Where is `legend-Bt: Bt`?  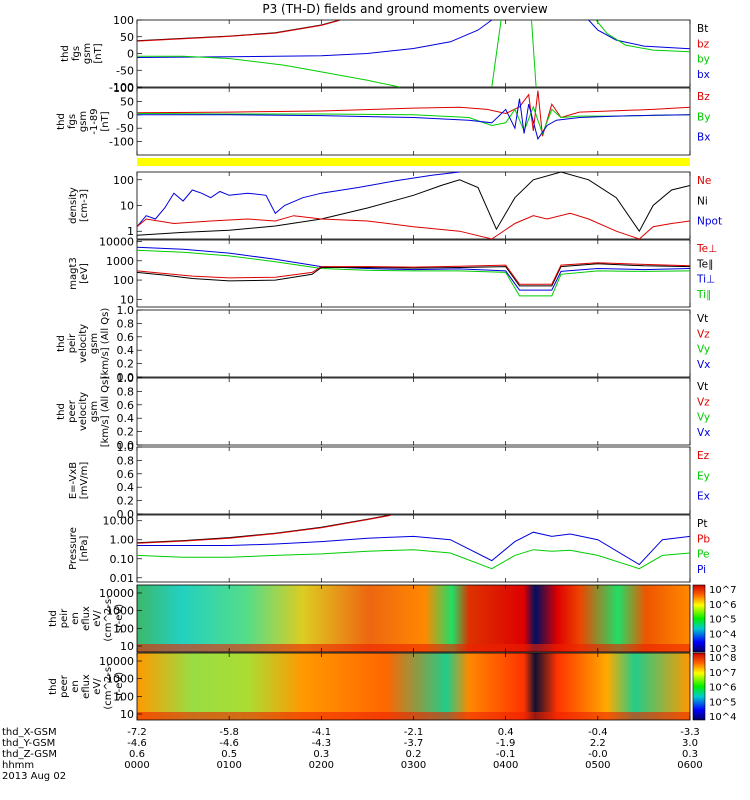 legend-Bt: Bt is located at coordinates (702, 29).